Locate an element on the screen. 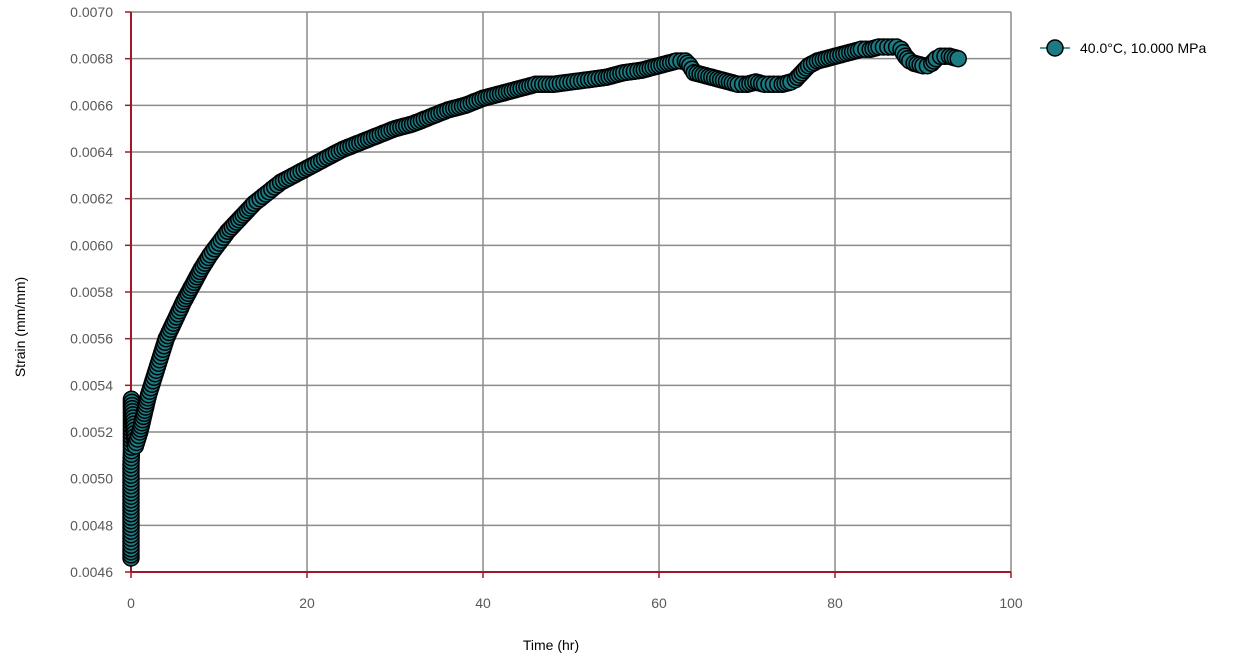  y-tick-label: 0.0066 is located at coordinates (91, 105).